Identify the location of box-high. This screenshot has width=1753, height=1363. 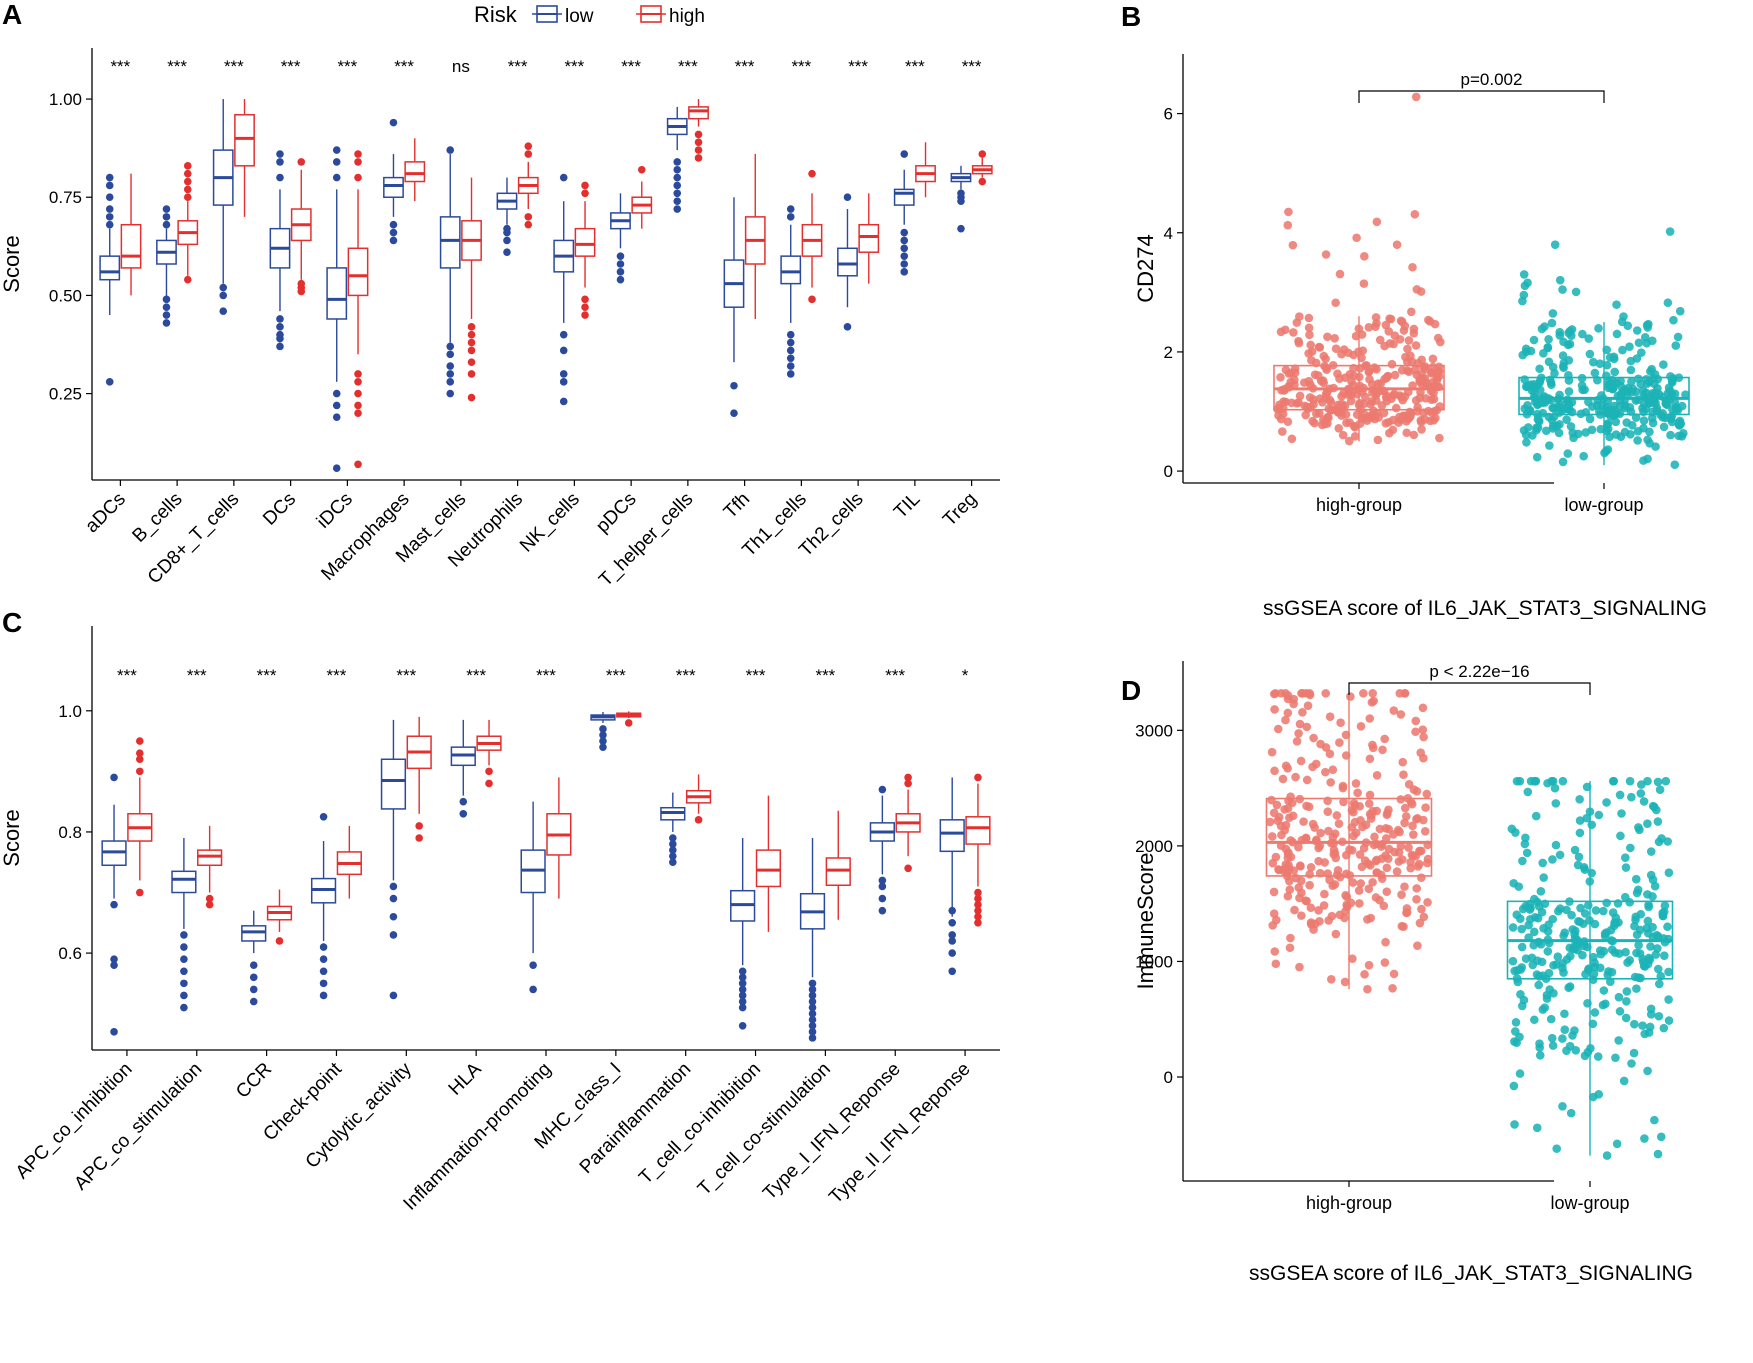
(244, 158).